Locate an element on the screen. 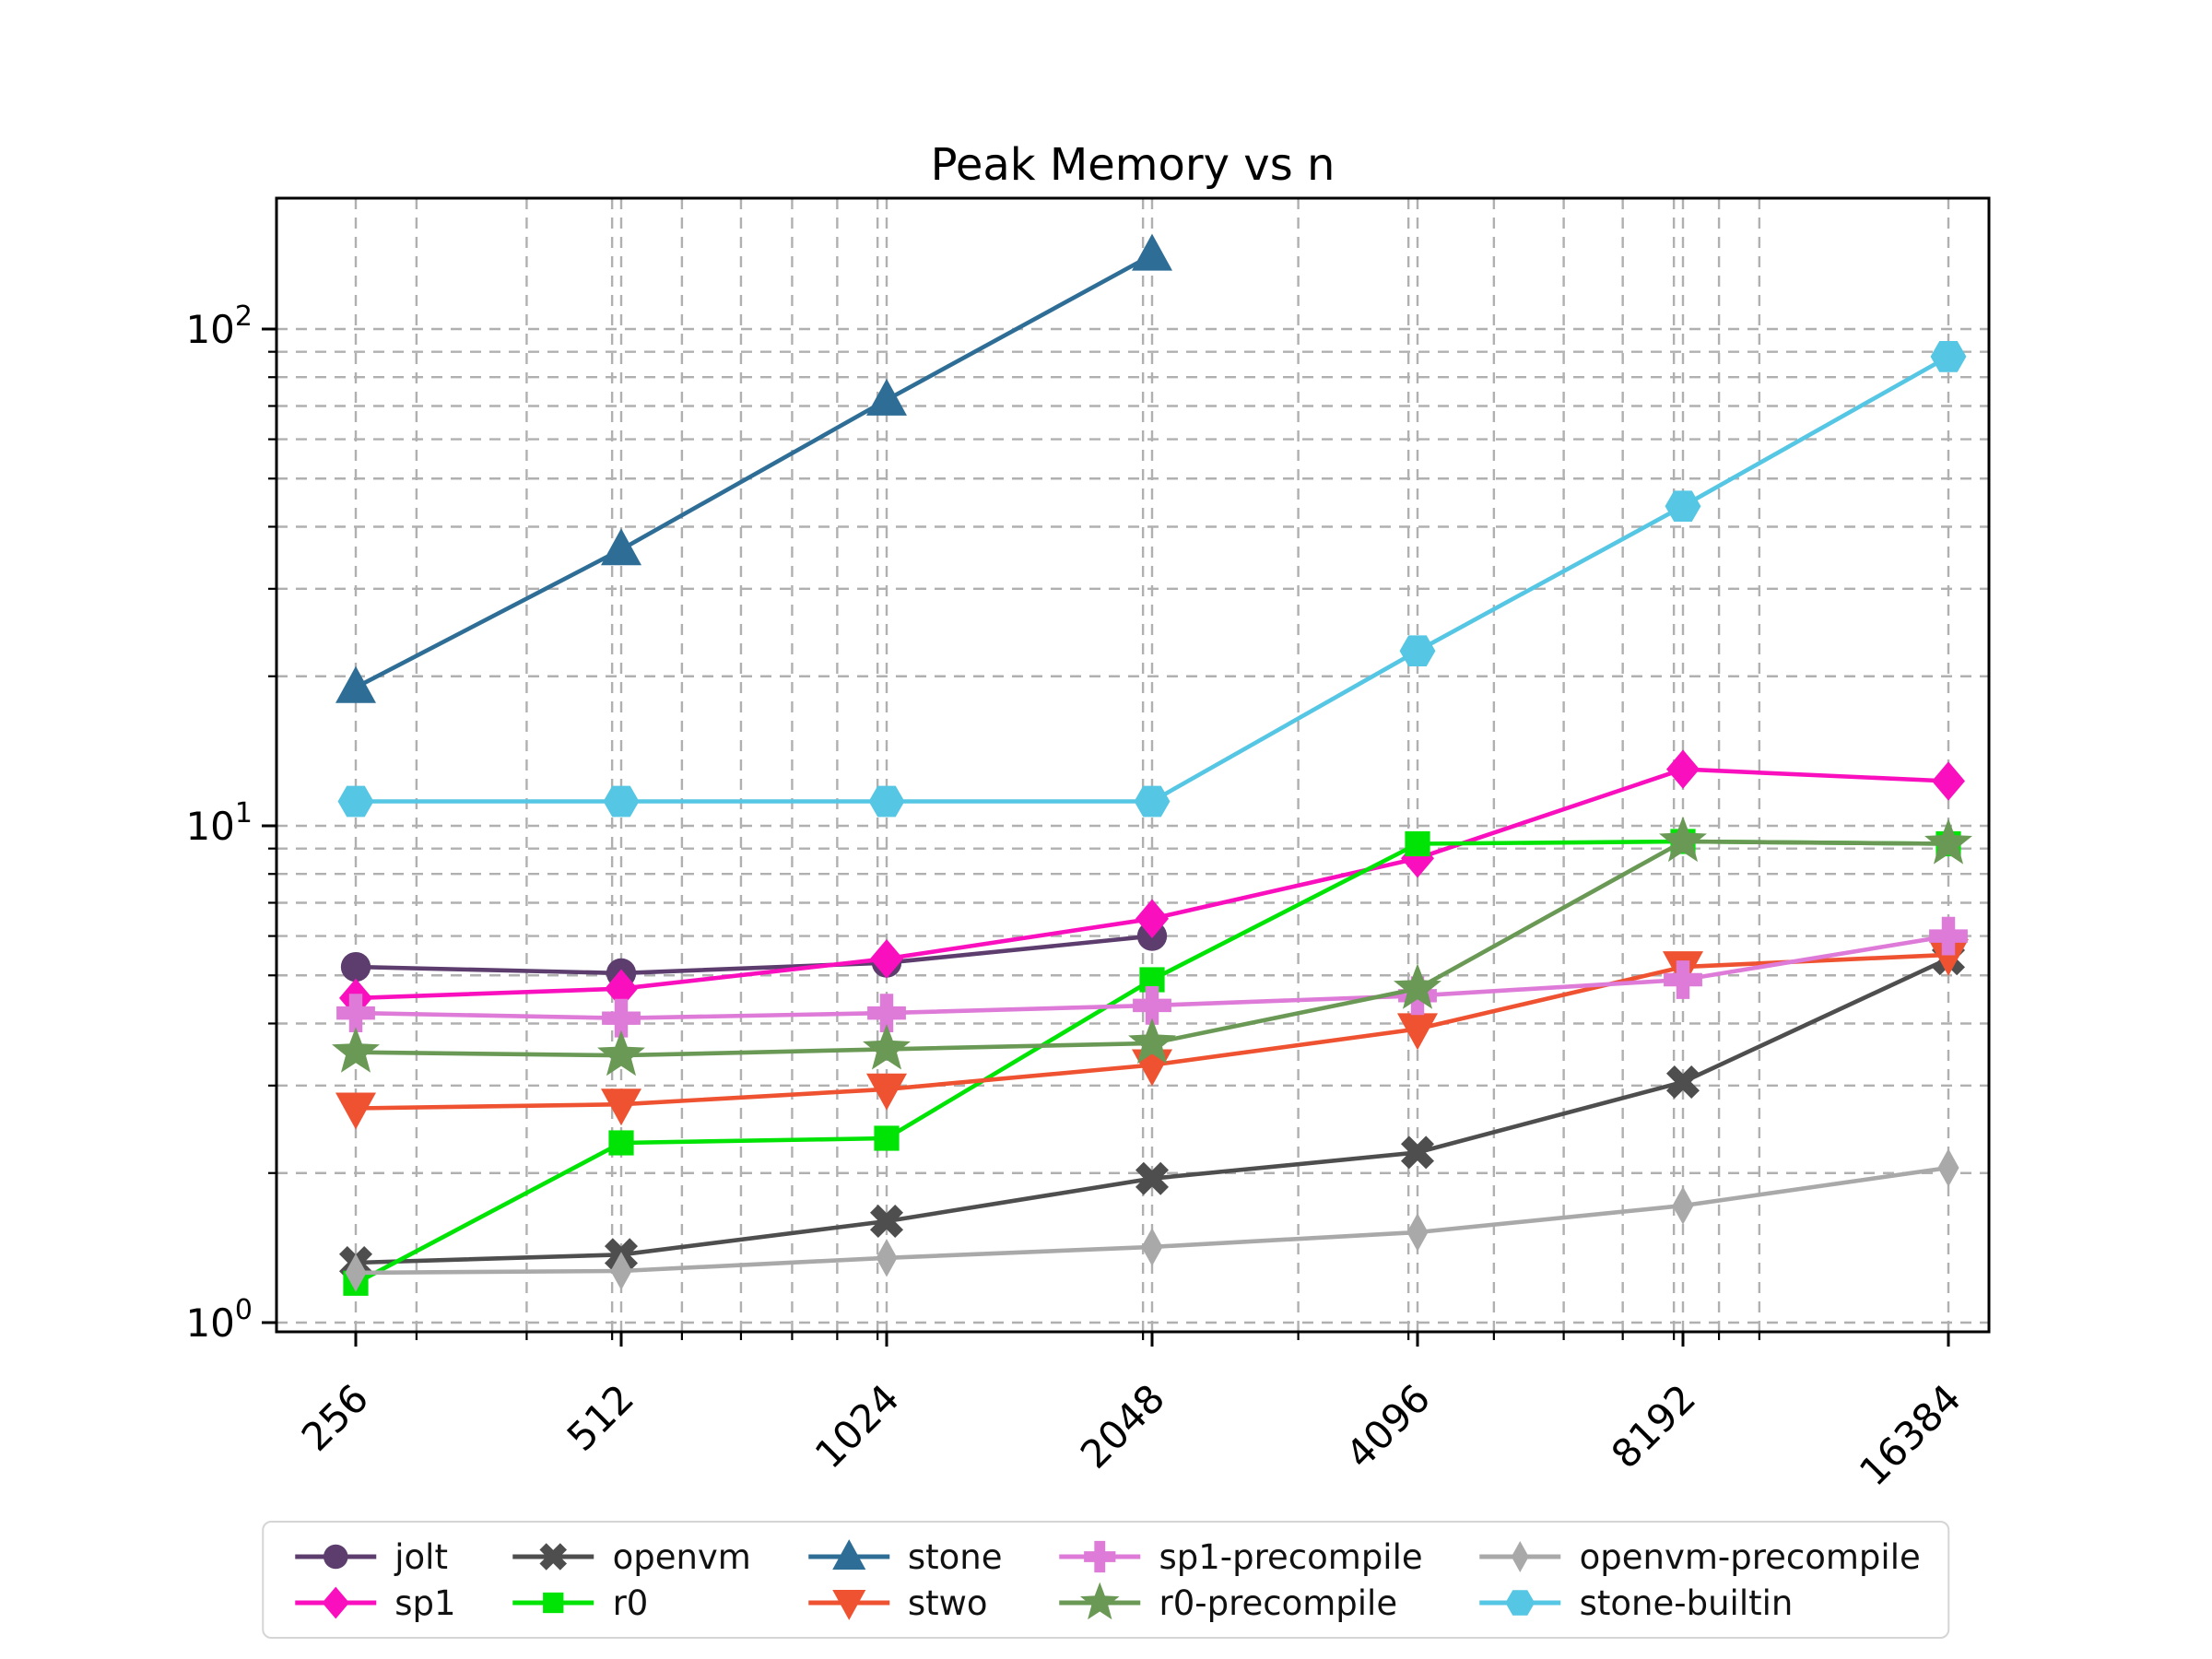 The image size is (2212, 1659). legend-label-openvm: openvm is located at coordinates (681, 1556).